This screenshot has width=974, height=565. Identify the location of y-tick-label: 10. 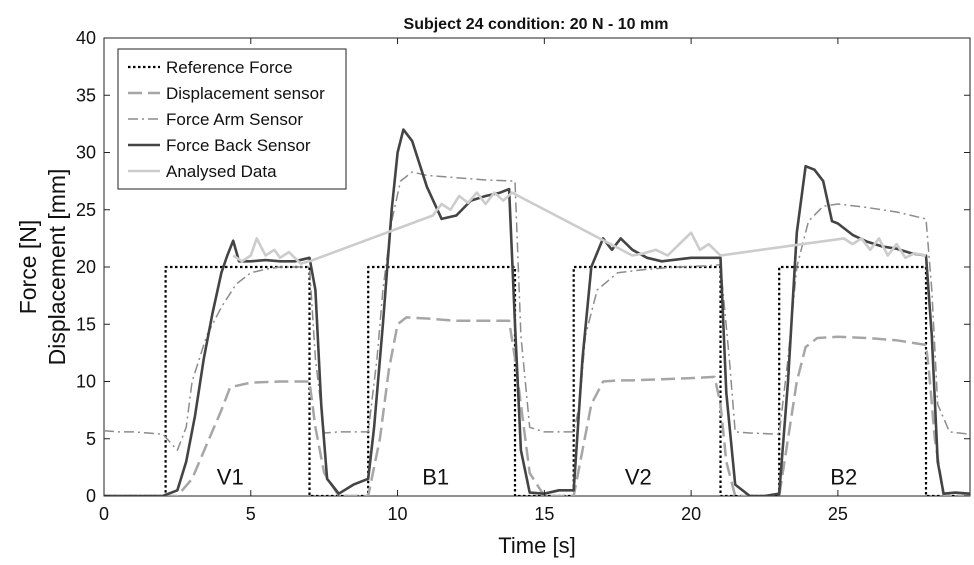
(86, 382).